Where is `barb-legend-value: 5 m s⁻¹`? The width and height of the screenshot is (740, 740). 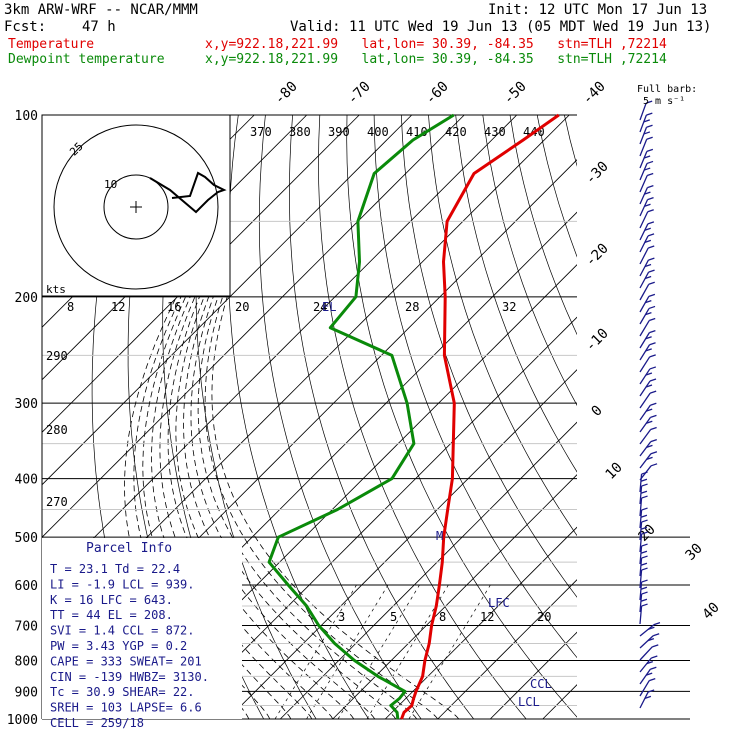 barb-legend-value: 5 m s⁻¹ is located at coordinates (664, 101).